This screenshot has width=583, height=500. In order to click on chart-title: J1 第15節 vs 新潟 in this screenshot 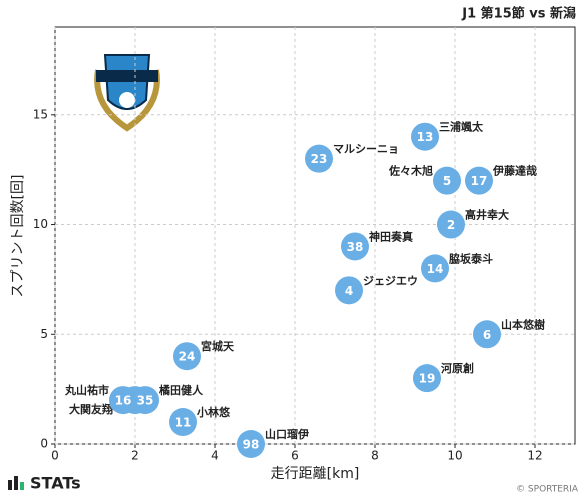, I will do `click(518, 14)`.